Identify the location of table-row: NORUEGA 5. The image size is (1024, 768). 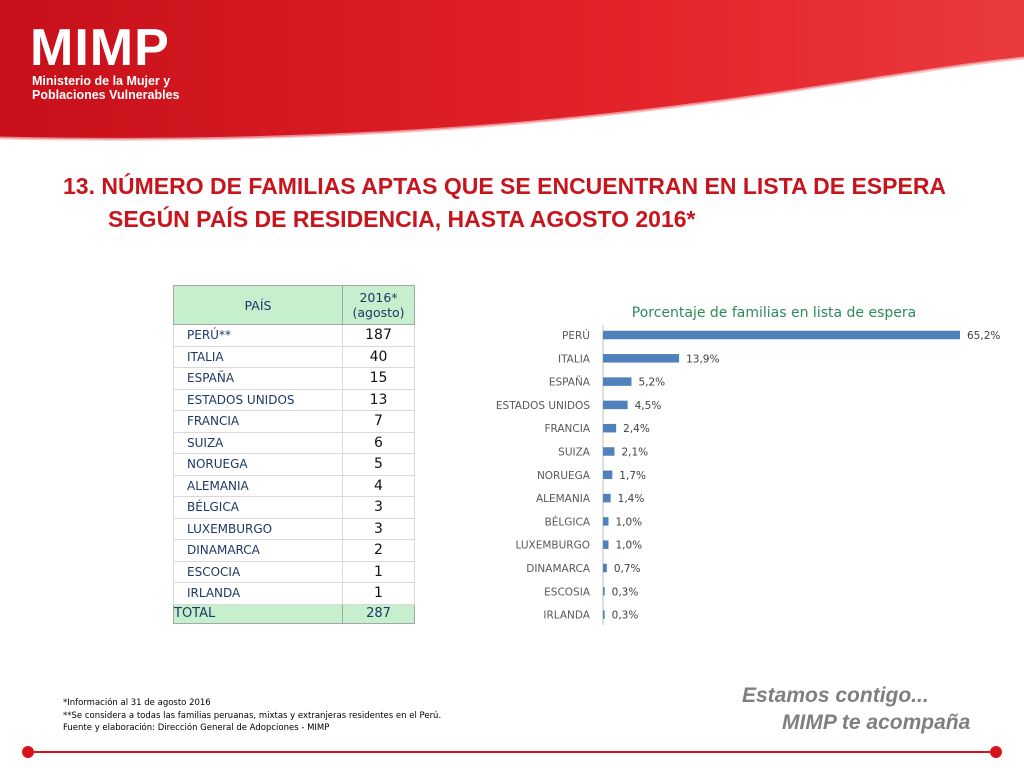
(294, 464).